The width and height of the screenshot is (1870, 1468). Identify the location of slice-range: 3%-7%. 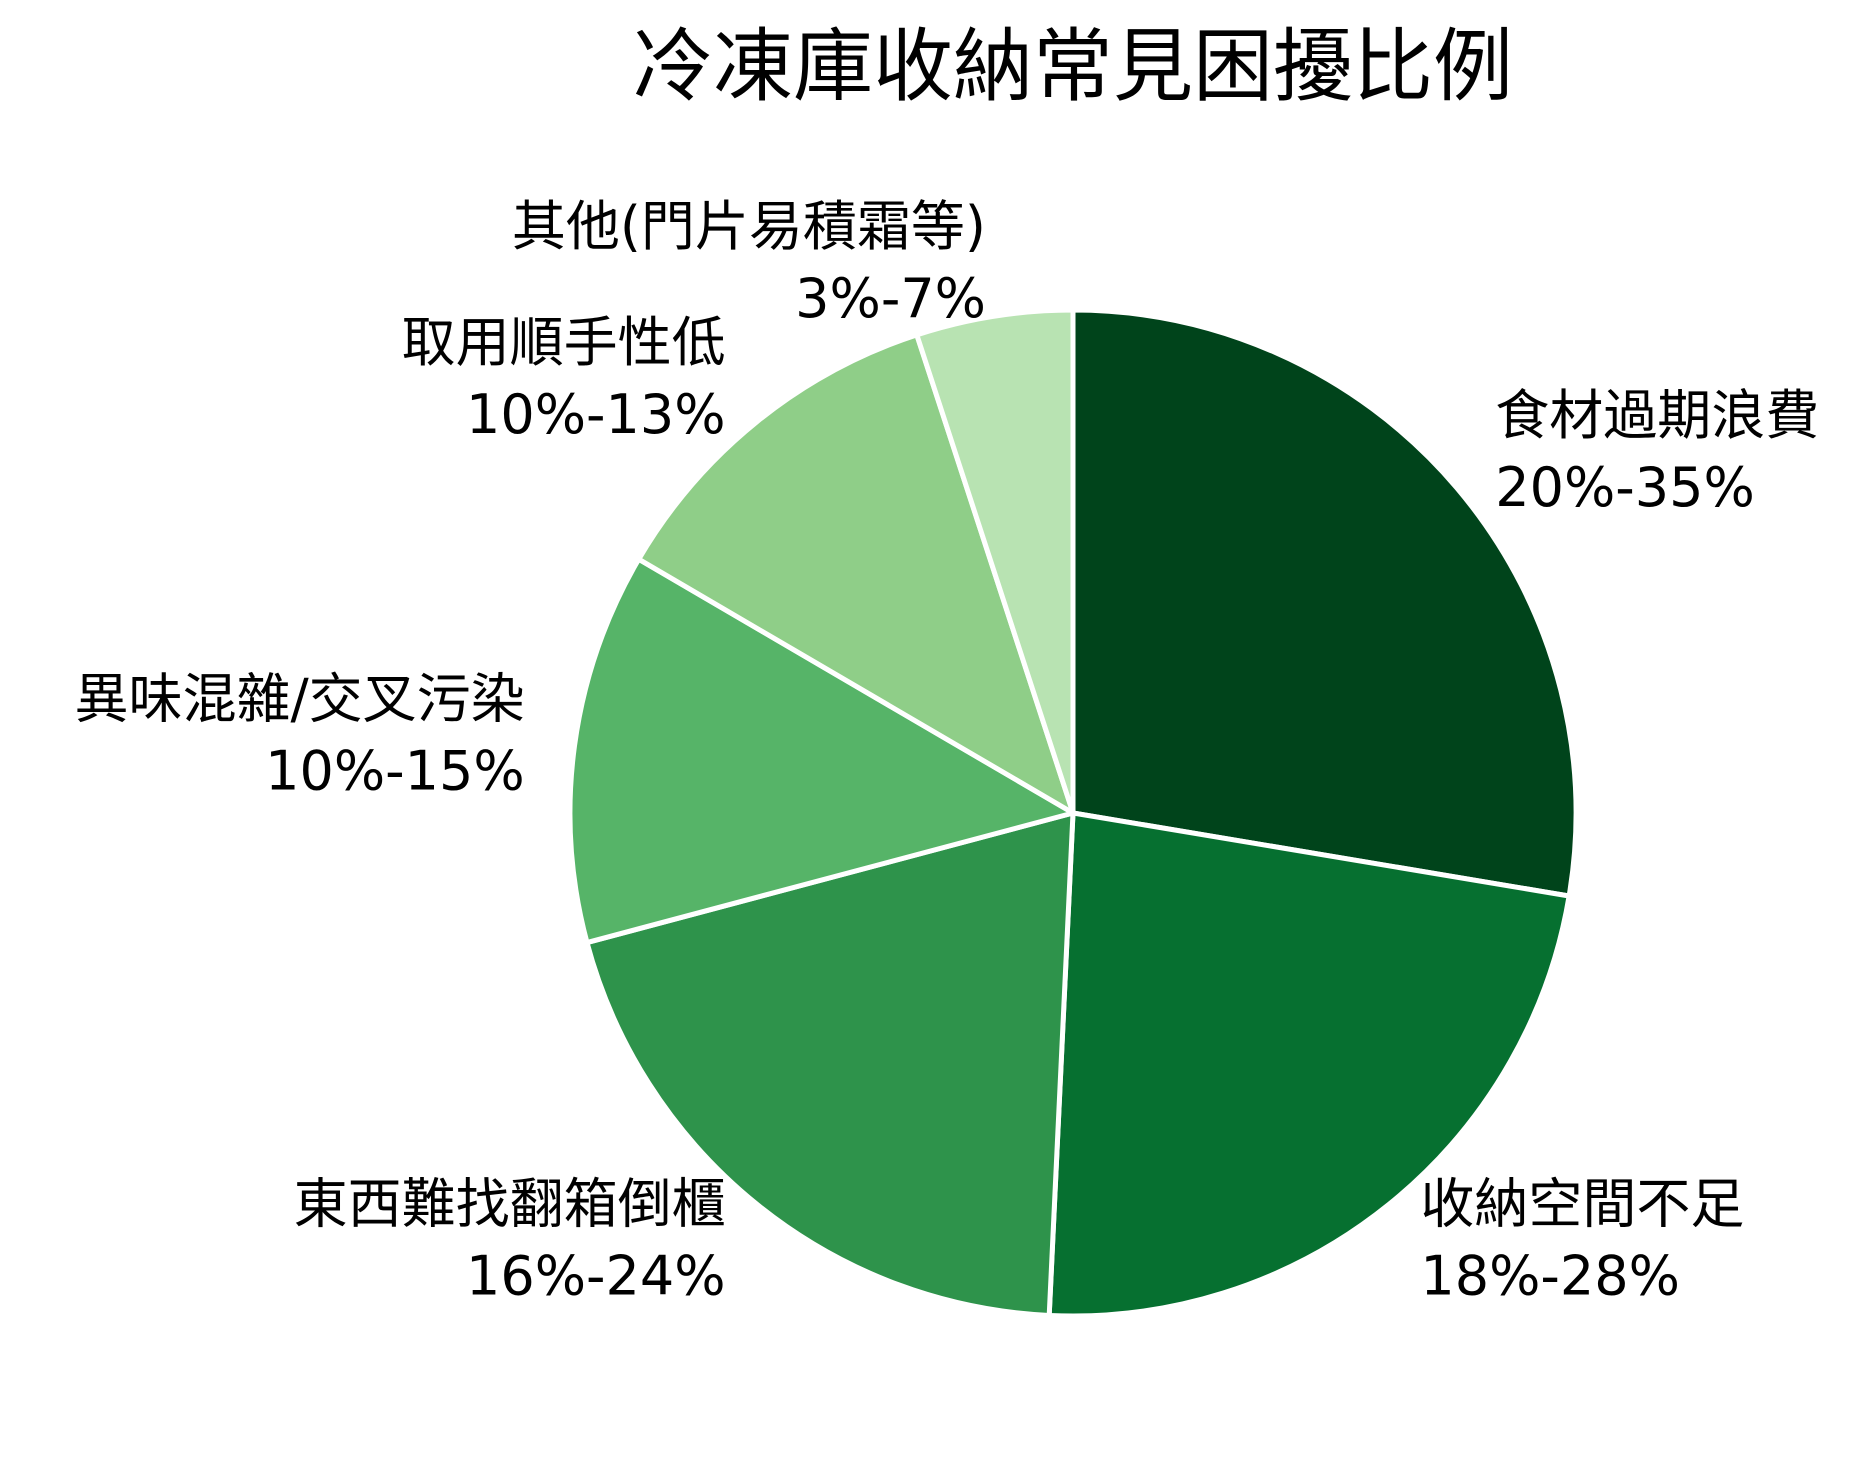
(890, 298).